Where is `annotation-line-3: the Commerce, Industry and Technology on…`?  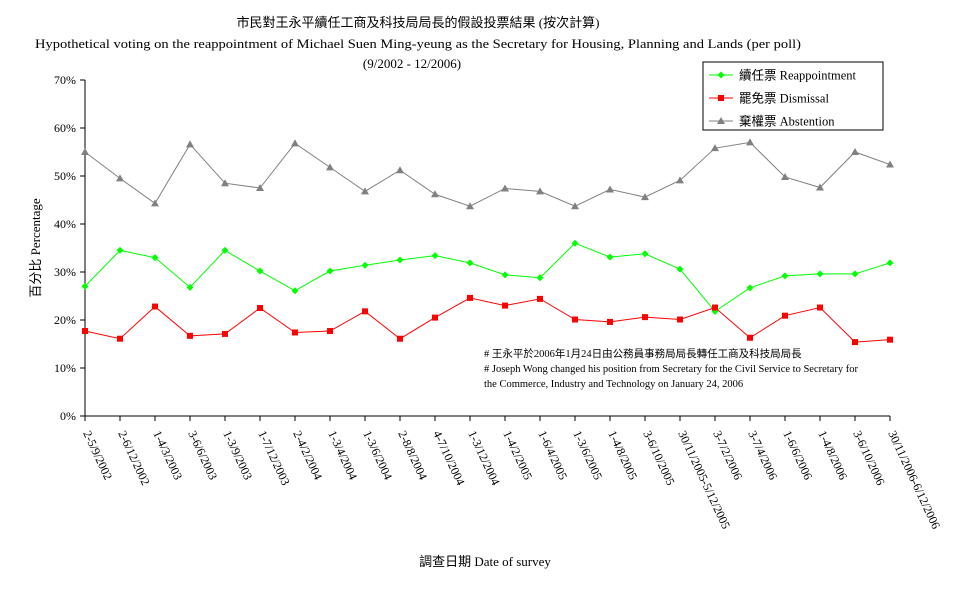
annotation-line-3: the Commerce, Industry and Technology on… is located at coordinates (613, 384).